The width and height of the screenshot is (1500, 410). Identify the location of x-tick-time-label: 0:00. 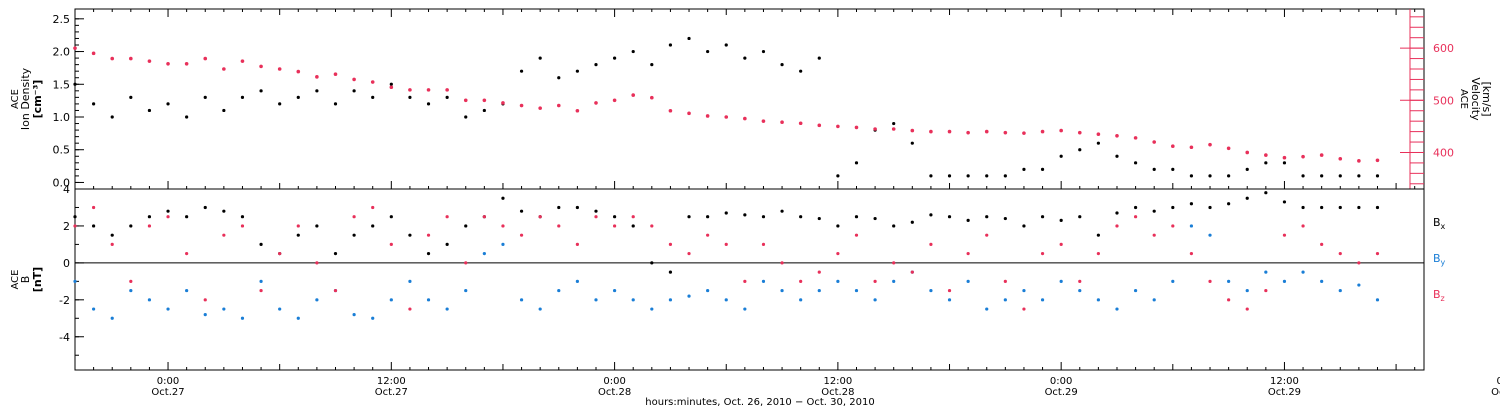
(614, 381).